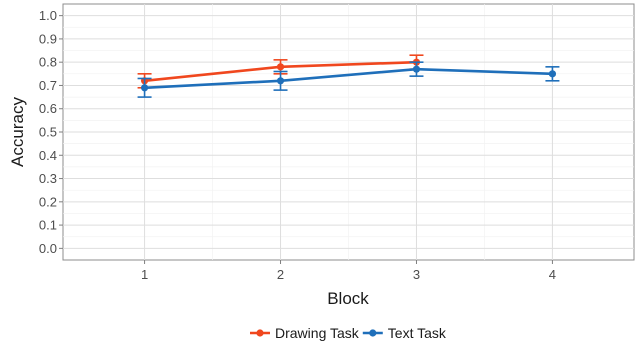  I want to click on series-line, so click(348, 78).